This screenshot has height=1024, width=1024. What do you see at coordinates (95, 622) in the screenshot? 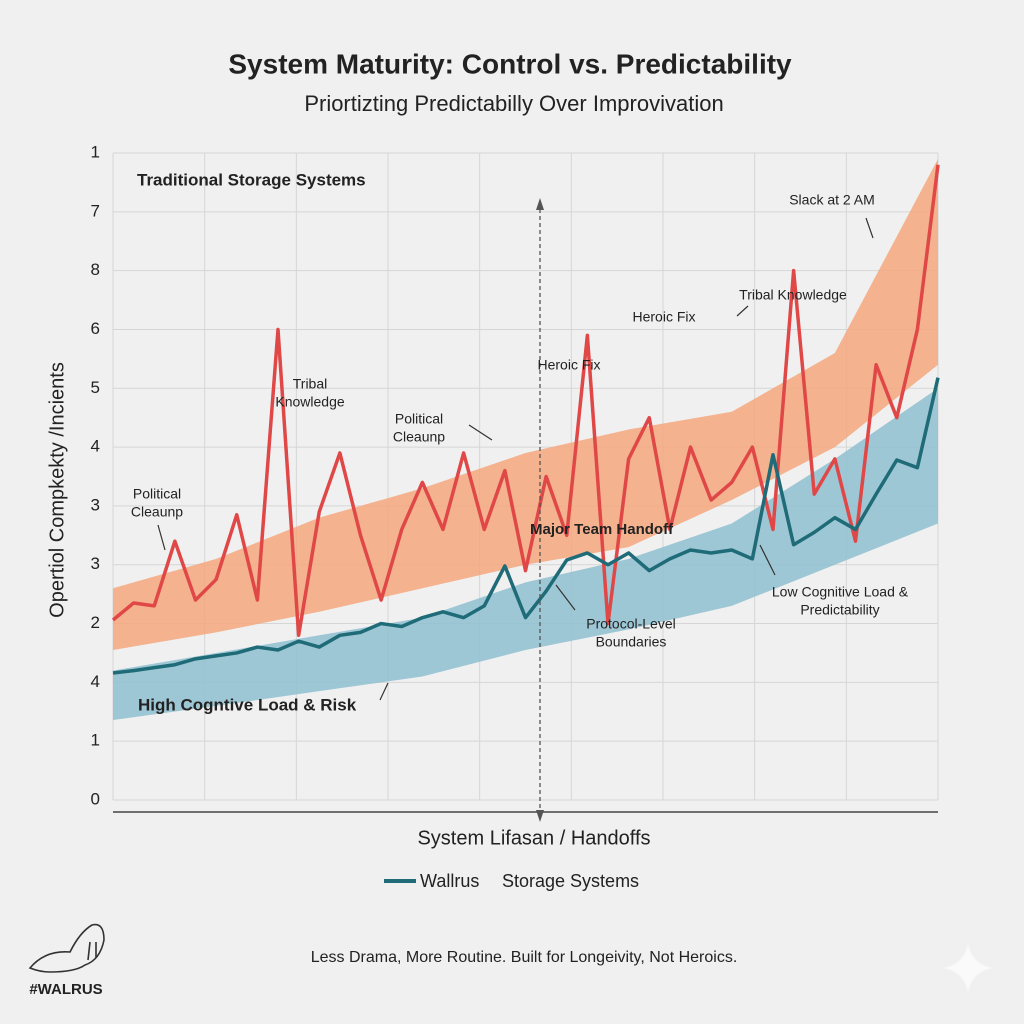
I see `y-tick-label: 2` at bounding box center [95, 622].